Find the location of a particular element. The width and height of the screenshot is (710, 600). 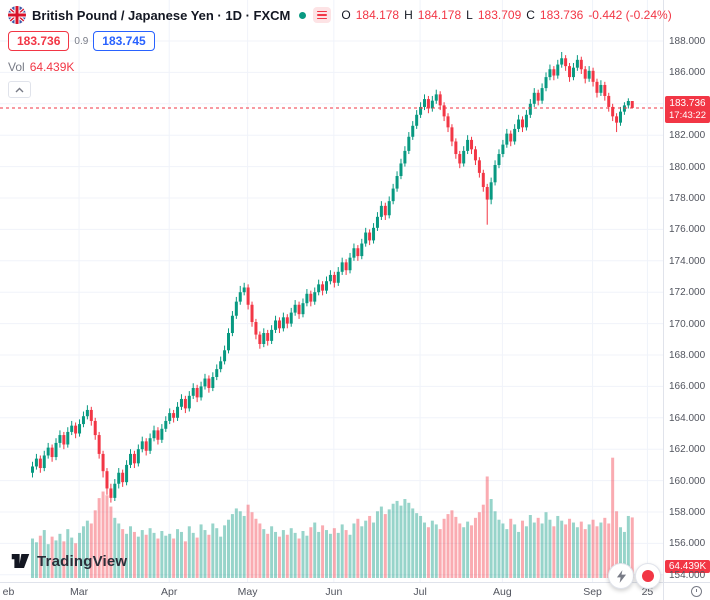

price-tick-label: 180.000 is located at coordinates (687, 167).